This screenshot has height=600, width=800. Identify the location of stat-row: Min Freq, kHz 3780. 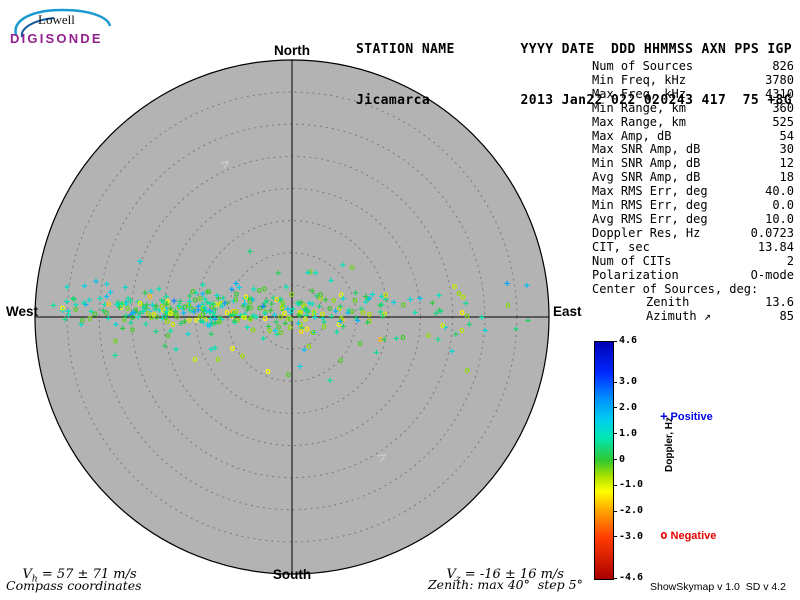
(693, 80).